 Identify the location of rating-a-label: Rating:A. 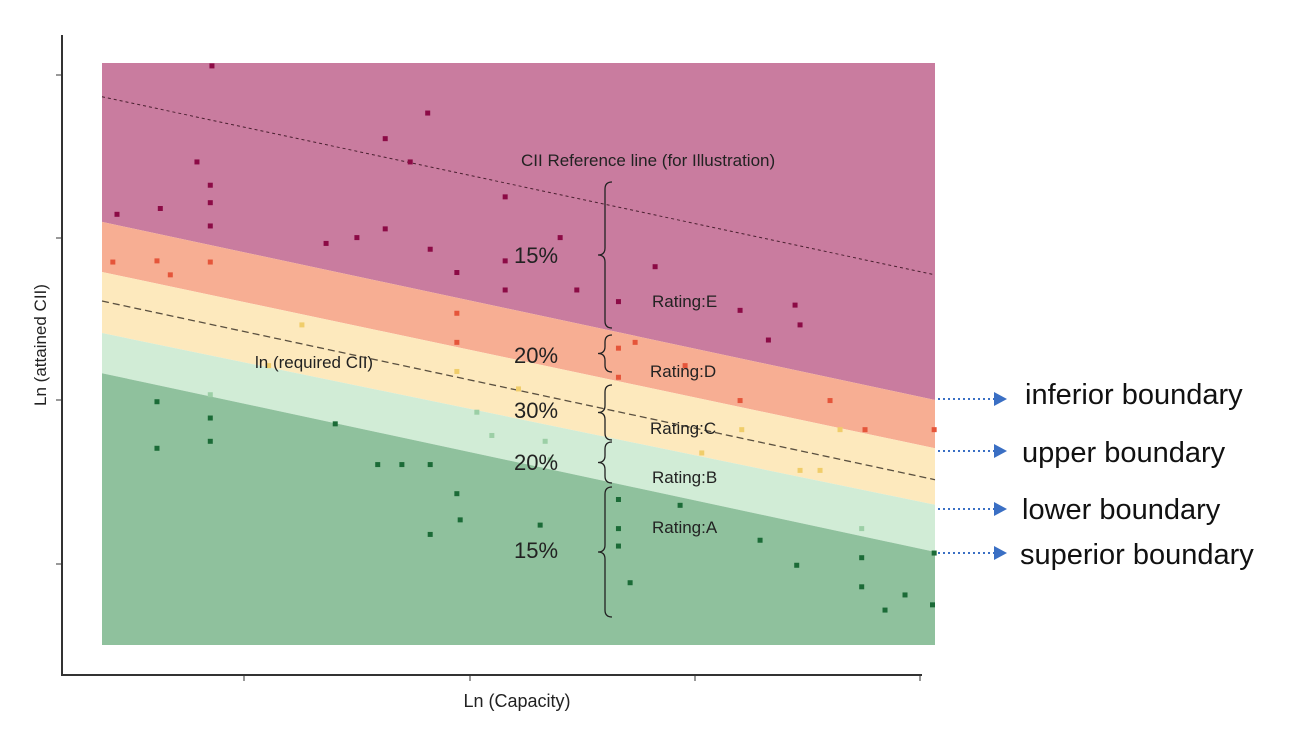
(685, 527).